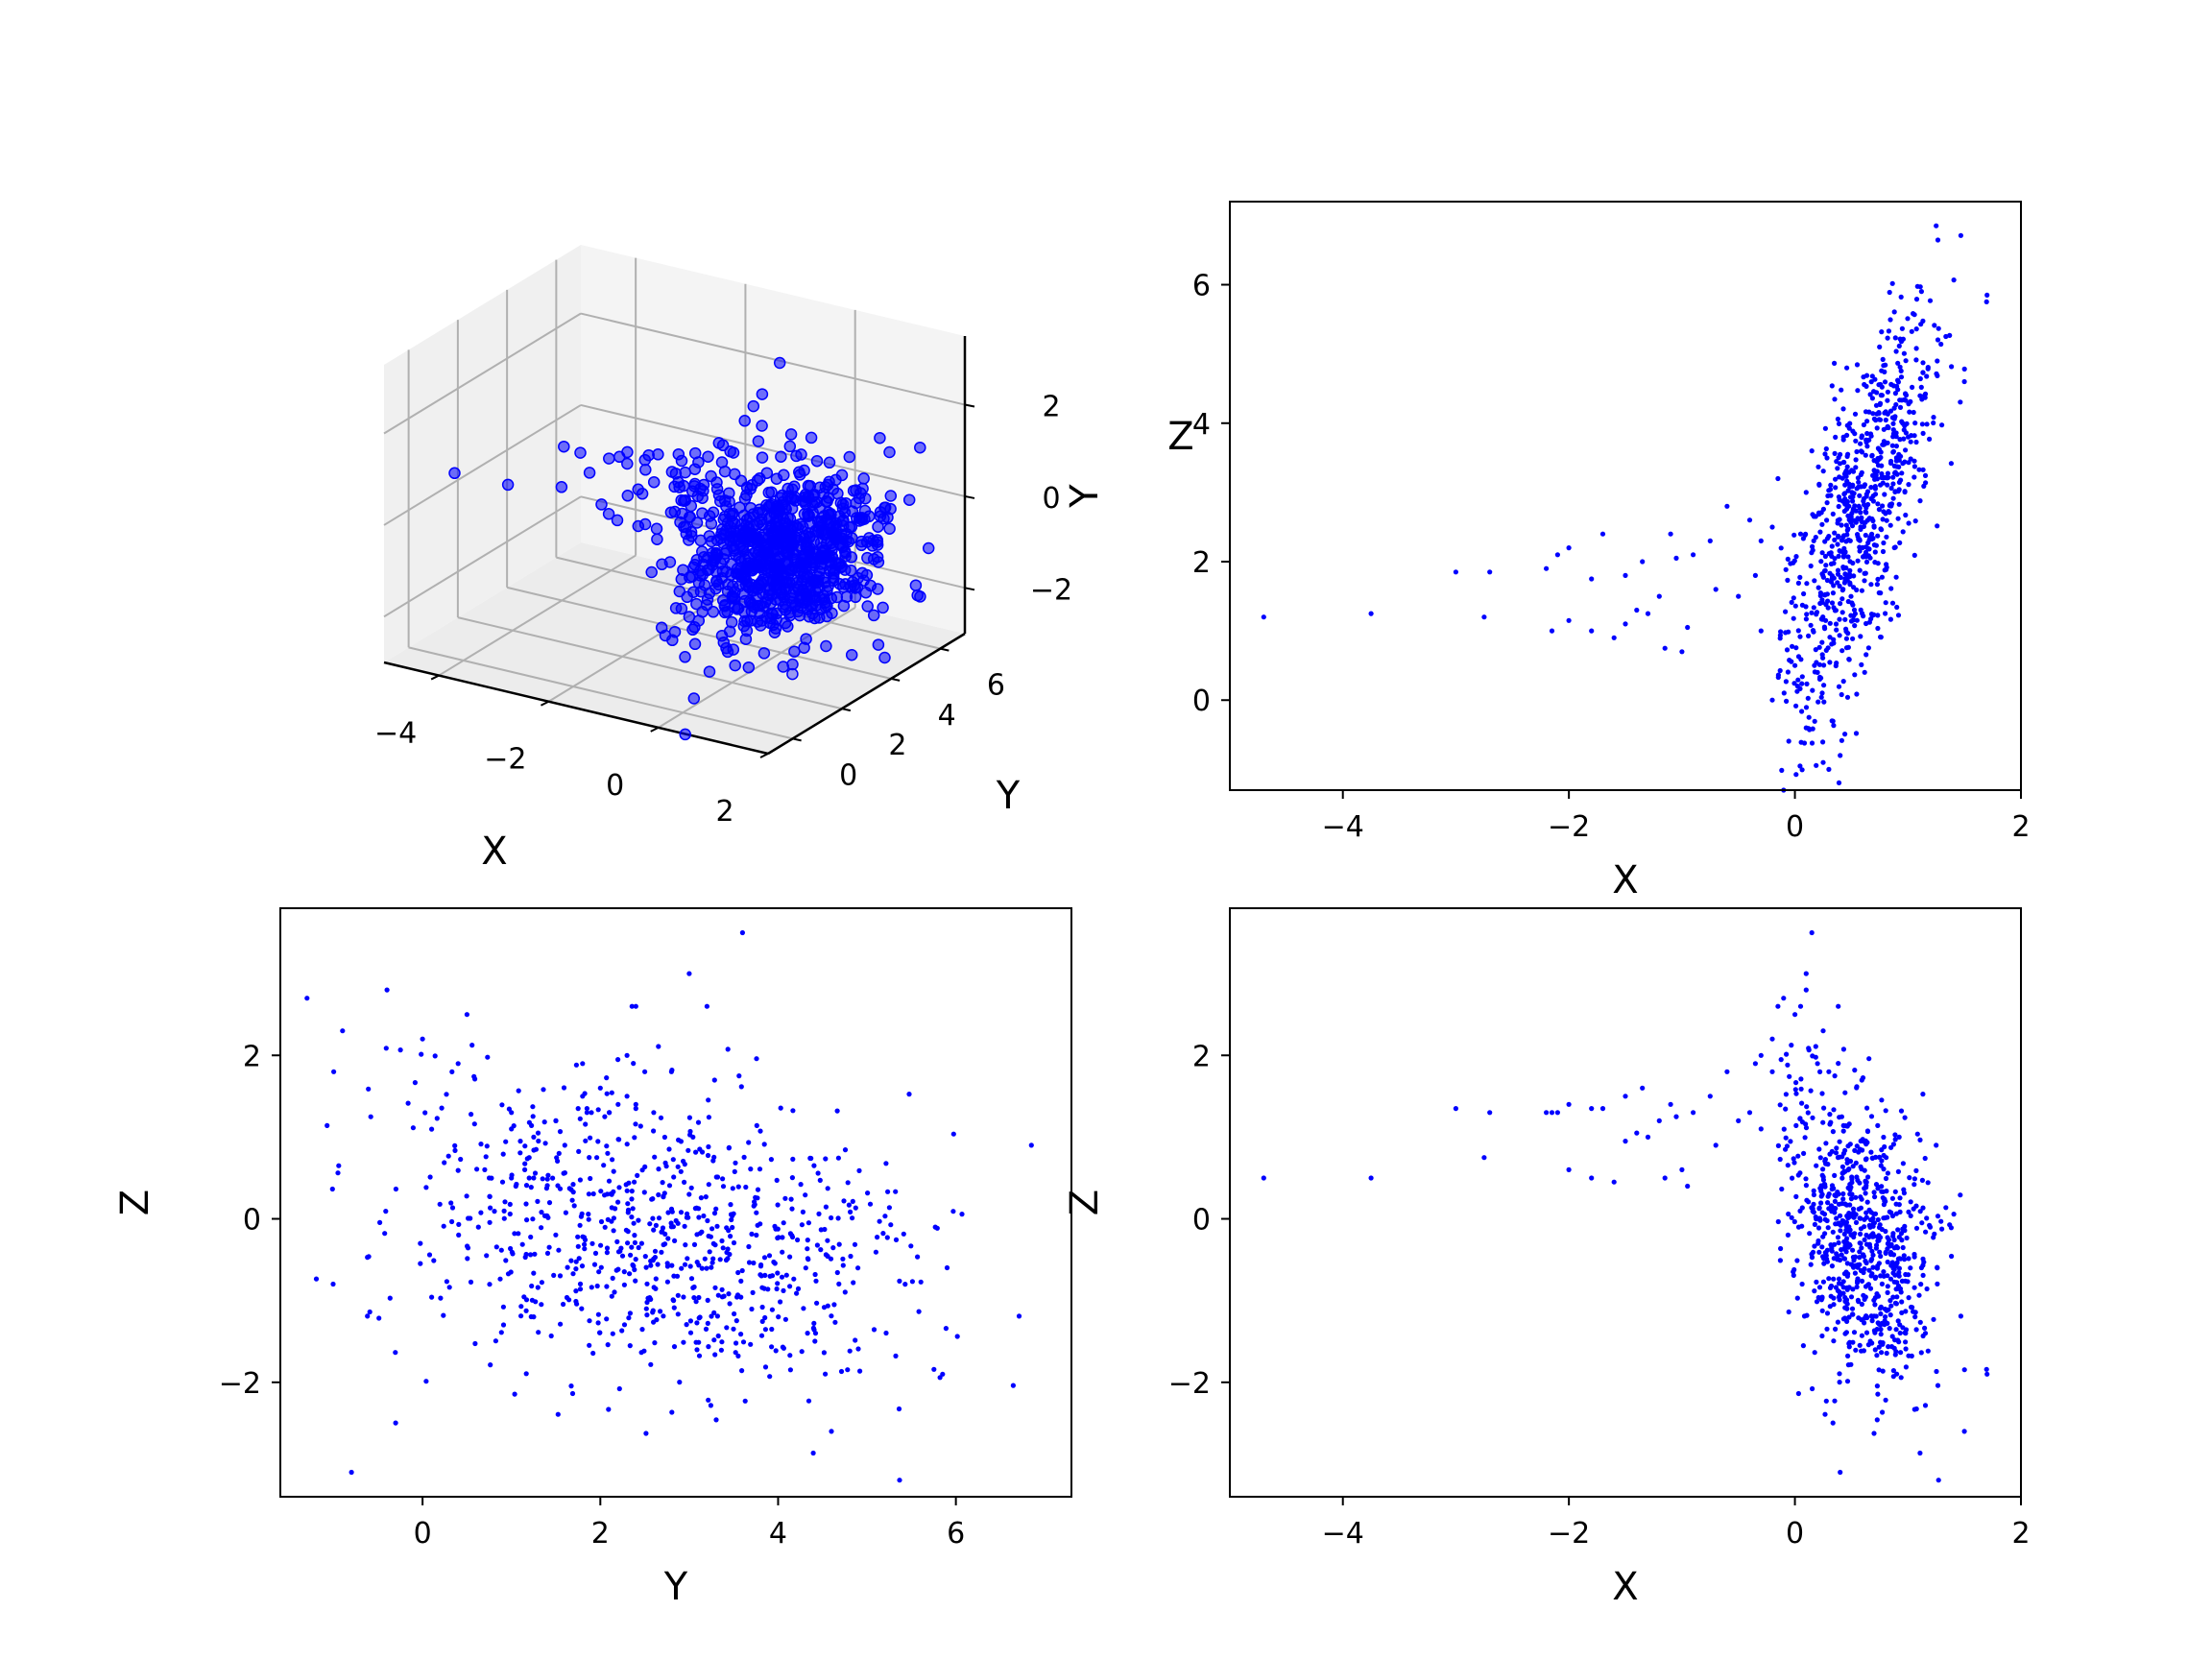  I want to click on z-axis-label: Z, so click(1180, 437).